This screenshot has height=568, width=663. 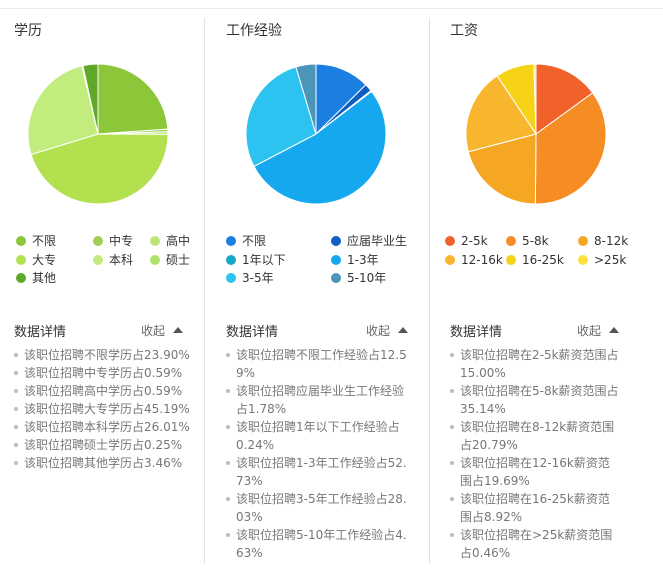 I want to click on detail-item: 该职位招聘大专学历占45.19%, so click(x=102, y=409).